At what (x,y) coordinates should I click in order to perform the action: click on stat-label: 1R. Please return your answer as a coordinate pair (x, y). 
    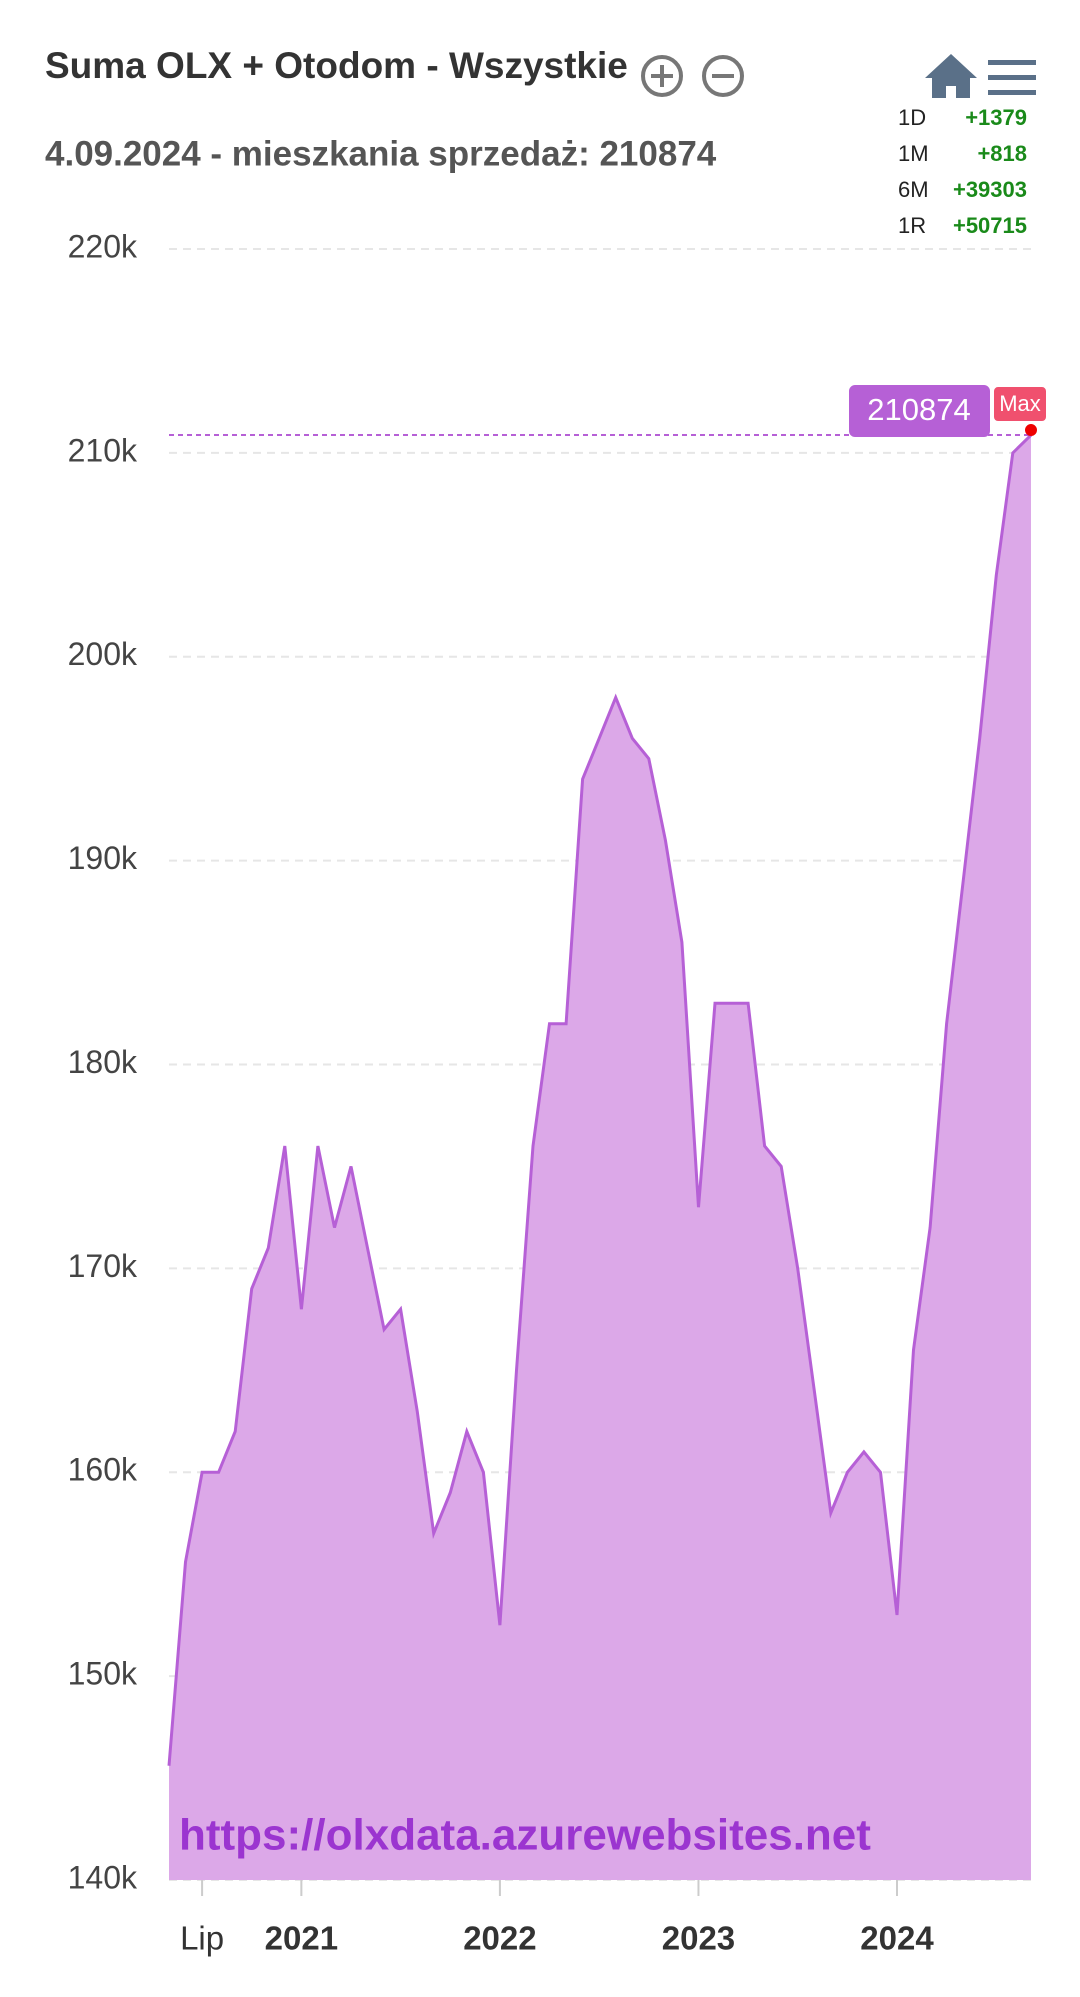
    Looking at the image, I should click on (912, 225).